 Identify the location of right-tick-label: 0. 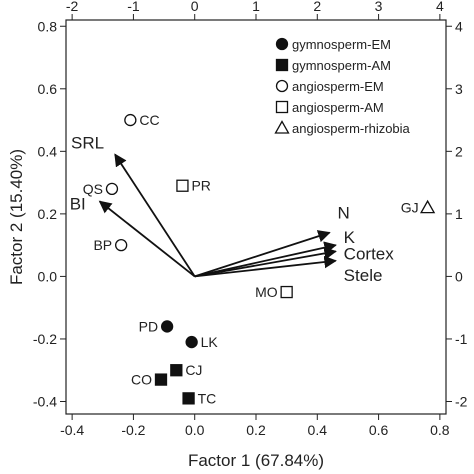
(459, 276).